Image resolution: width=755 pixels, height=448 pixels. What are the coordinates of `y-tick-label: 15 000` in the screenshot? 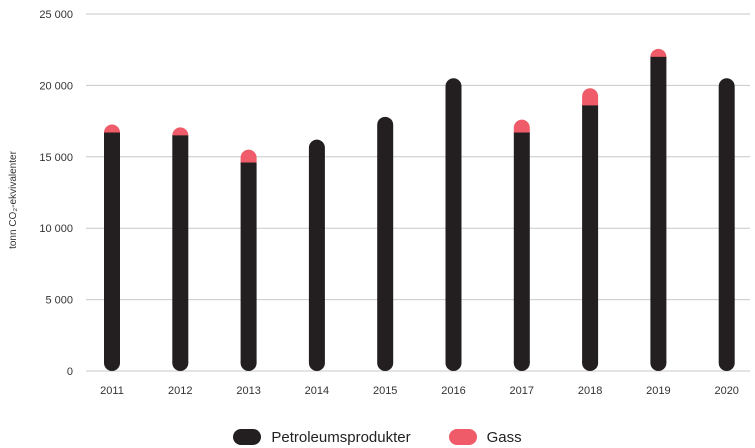 It's located at (56, 158).